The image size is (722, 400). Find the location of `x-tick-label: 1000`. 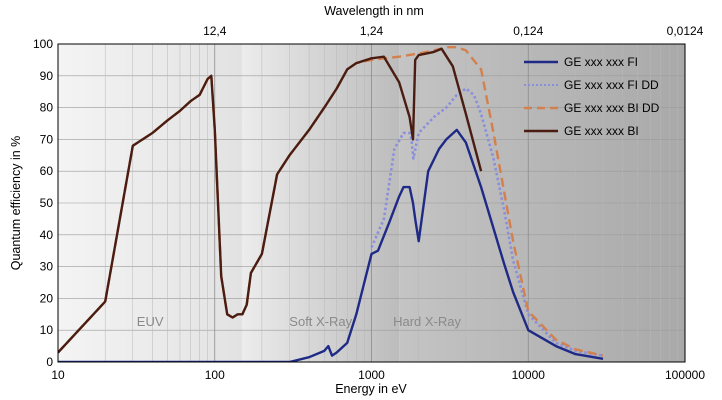

x-tick-label: 1000 is located at coordinates (371, 375).